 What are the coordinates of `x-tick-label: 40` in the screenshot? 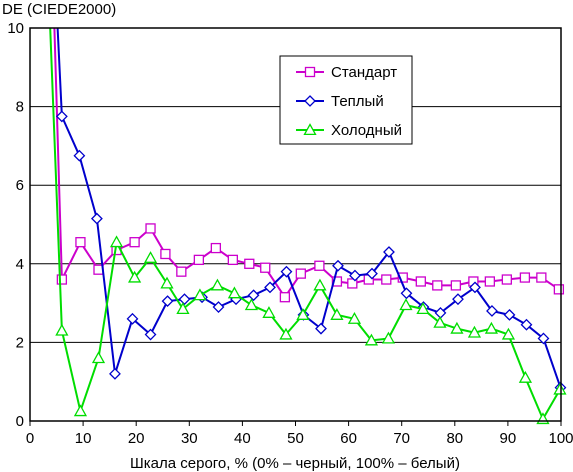 It's located at (242, 438).